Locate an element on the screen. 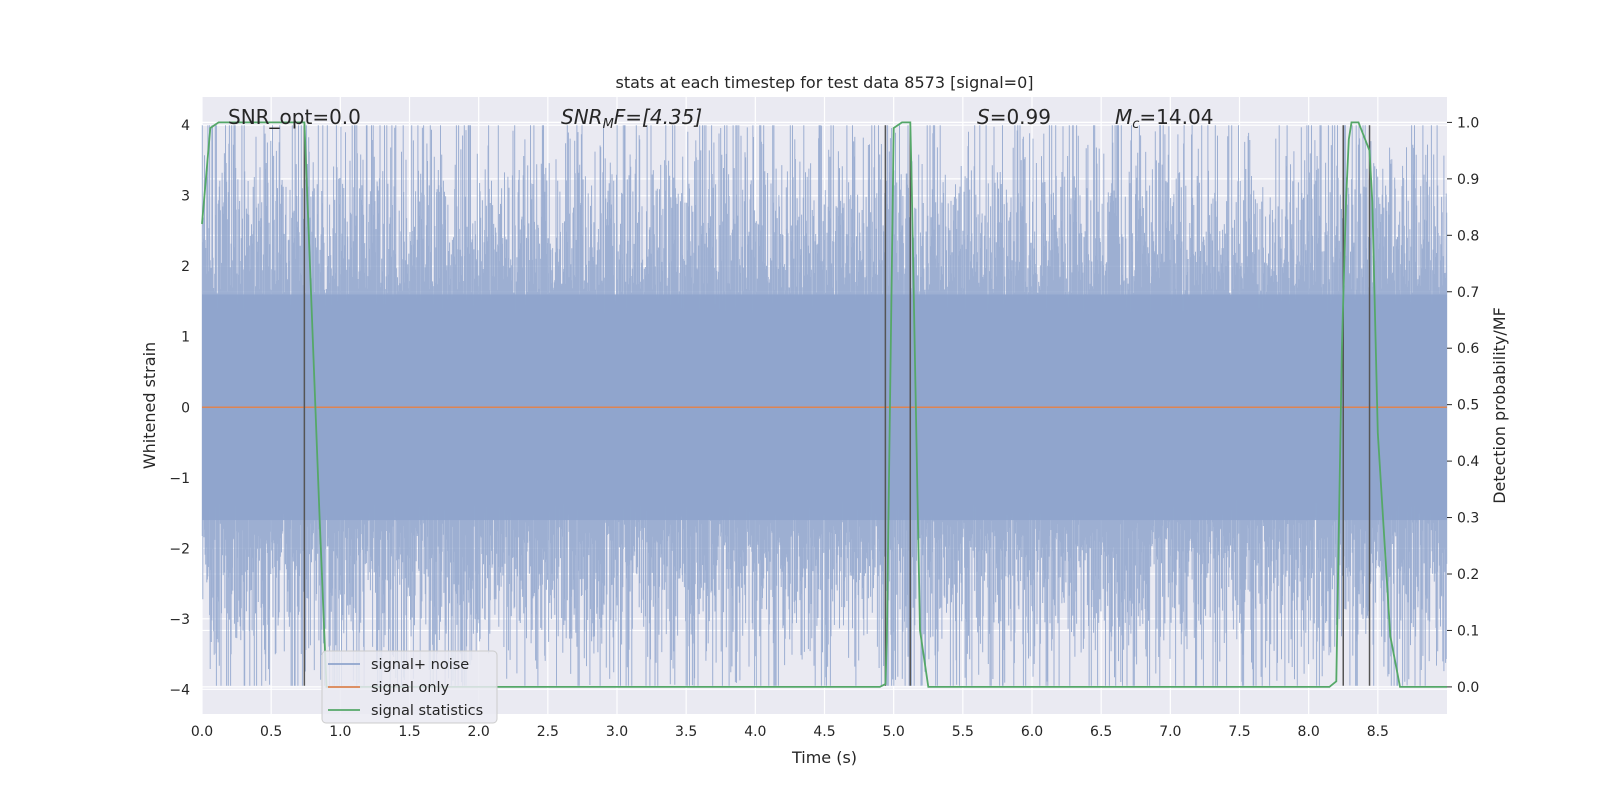 This screenshot has height=800, width=1600. y-right-tick-label: 0.2 is located at coordinates (1468, 575).